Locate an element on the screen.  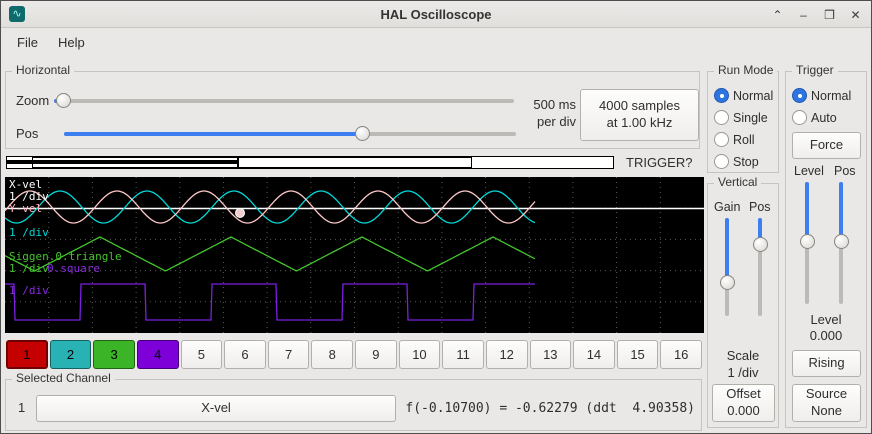
trigger-pos-slider is located at coordinates (841, 243).